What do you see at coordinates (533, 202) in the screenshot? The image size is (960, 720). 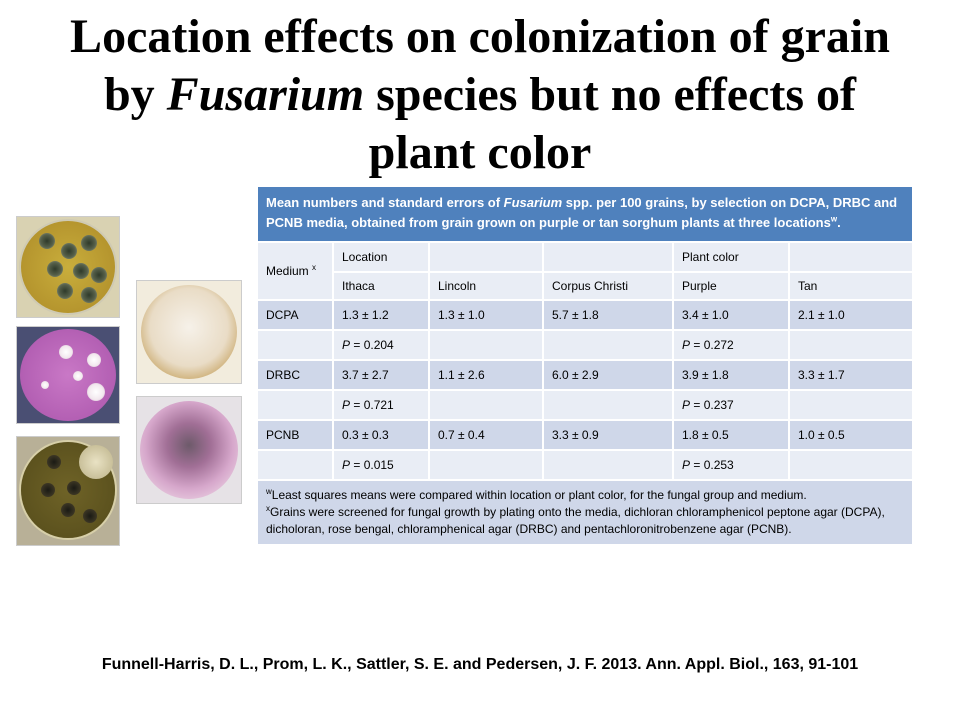 I see `caption-genus: Fusarium` at bounding box center [533, 202].